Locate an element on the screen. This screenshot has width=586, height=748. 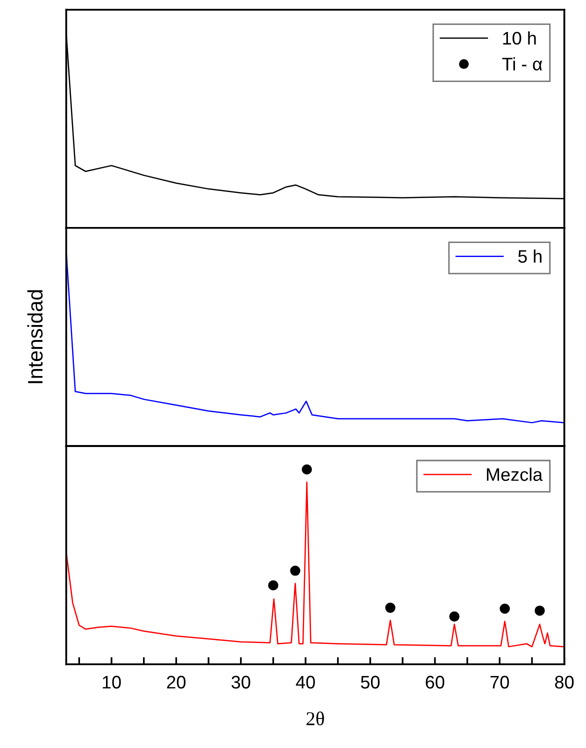
x-tick-label: 10 is located at coordinates (111, 682).